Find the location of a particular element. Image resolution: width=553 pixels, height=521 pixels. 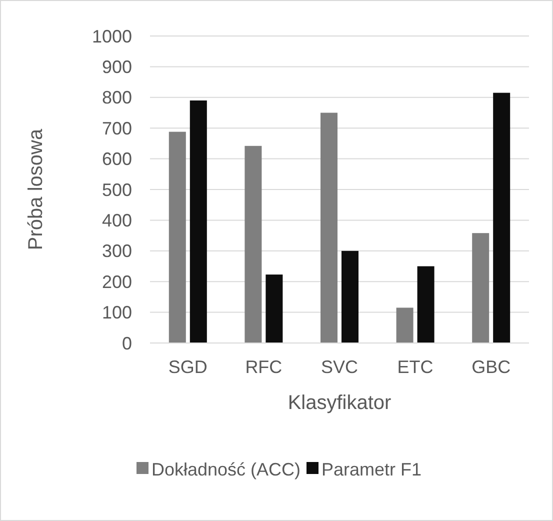

y-tick-label: 200 is located at coordinates (117, 282).